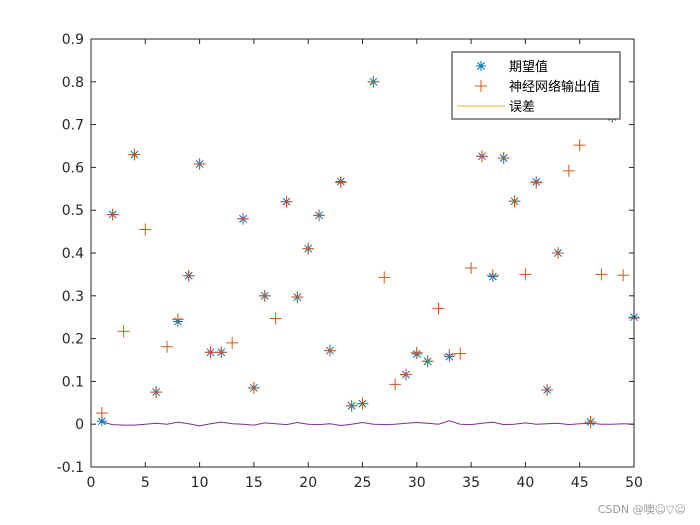  Describe the element at coordinates (481, 86) in the screenshot. I see `legend-marker-output` at that location.